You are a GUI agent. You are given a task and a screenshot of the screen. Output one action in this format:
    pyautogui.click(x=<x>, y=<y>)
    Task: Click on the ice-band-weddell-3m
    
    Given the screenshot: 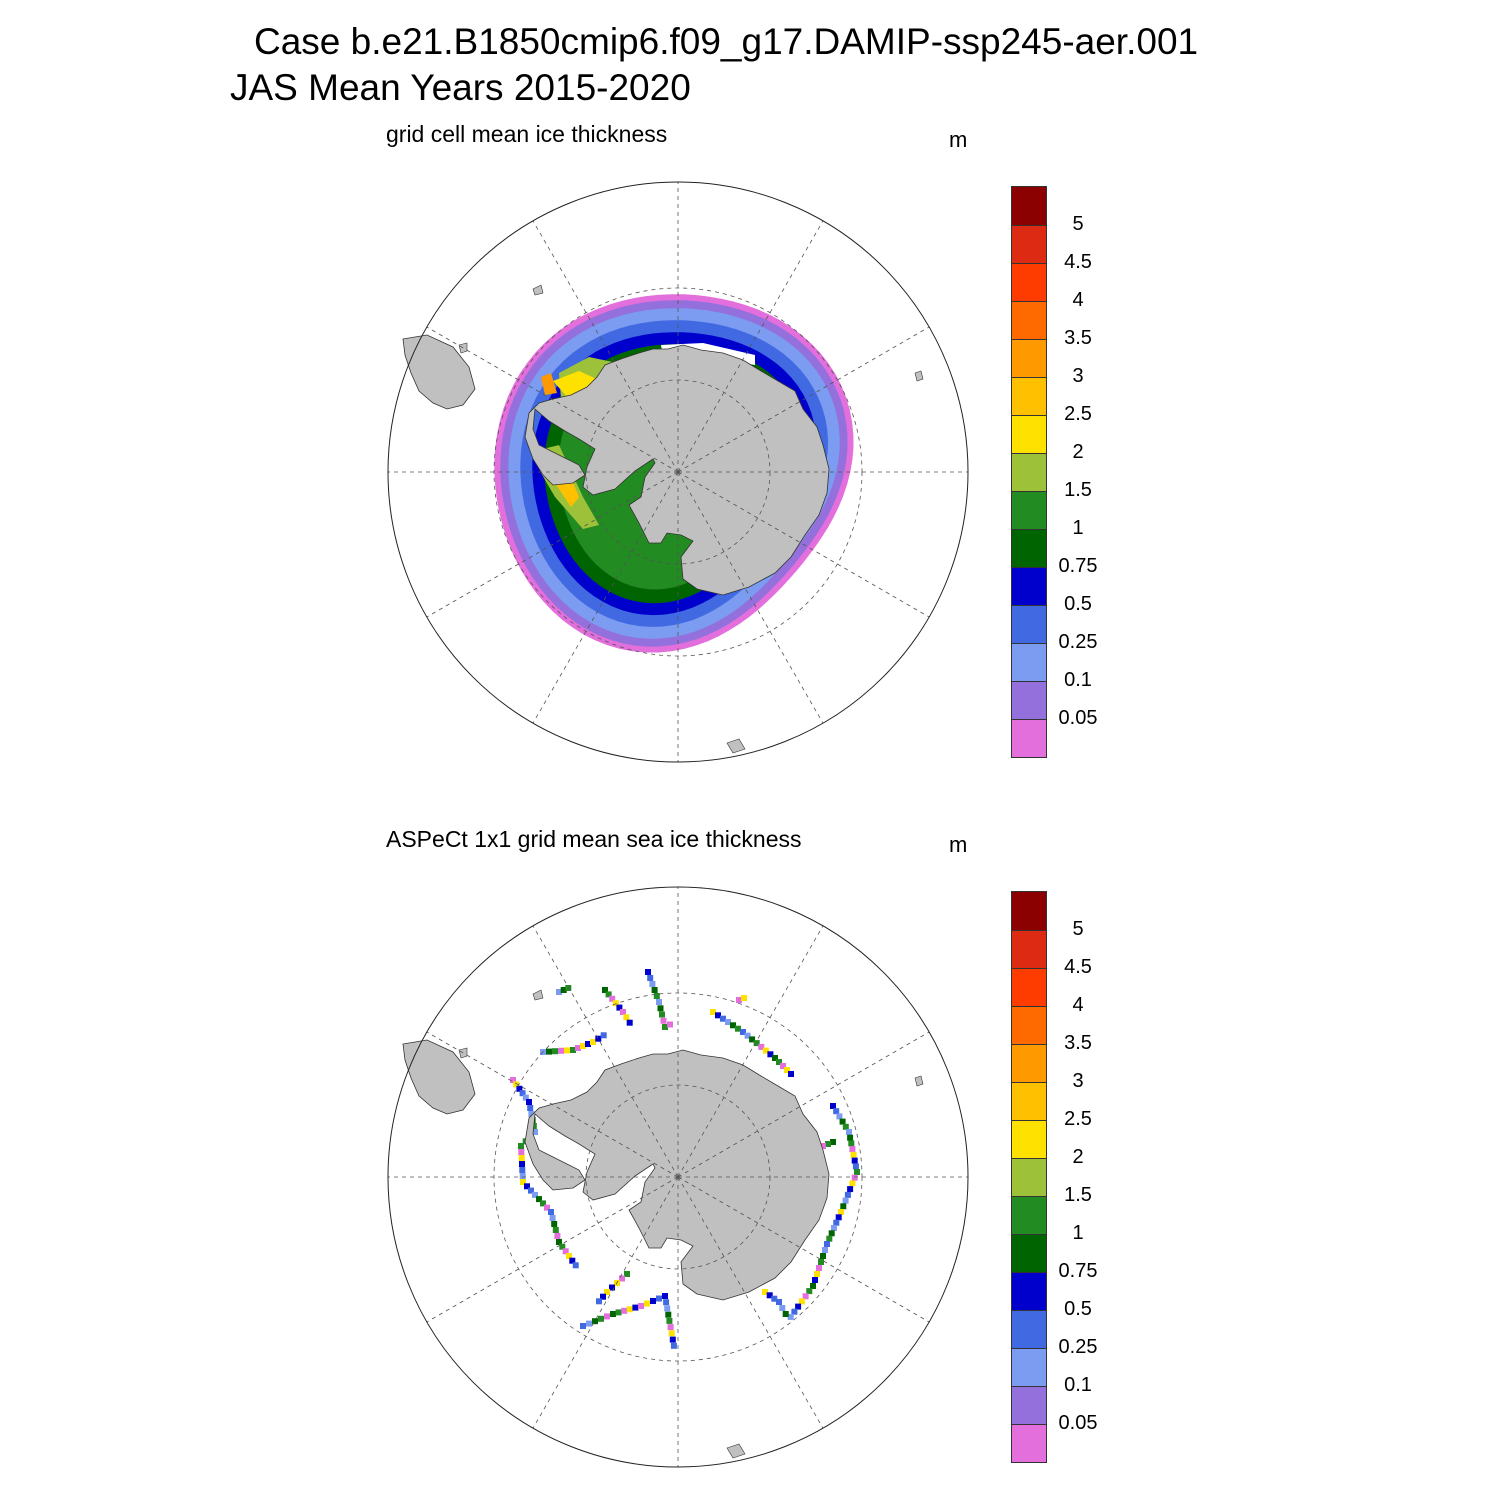 What is the action you would take?
    pyautogui.click(x=549, y=384)
    